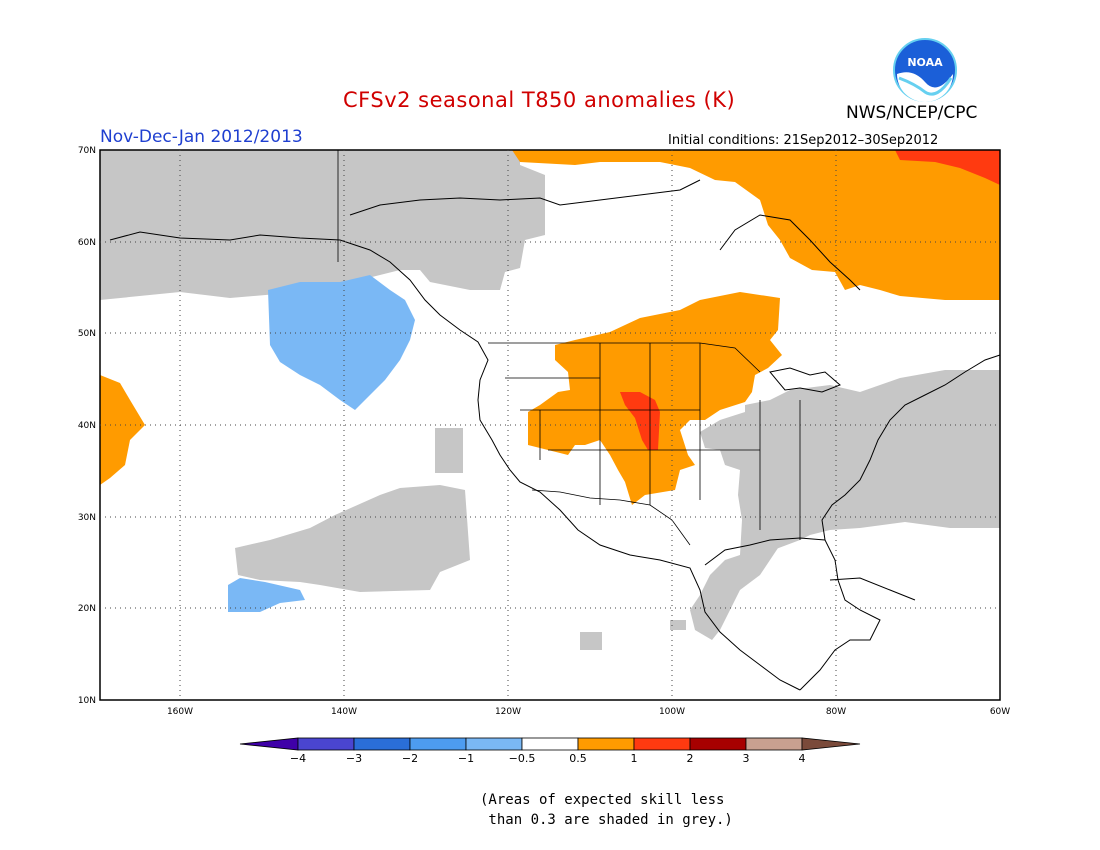  Describe the element at coordinates (912, 113) in the screenshot. I see `agency-label: NWS/NCEP/CPC` at that location.